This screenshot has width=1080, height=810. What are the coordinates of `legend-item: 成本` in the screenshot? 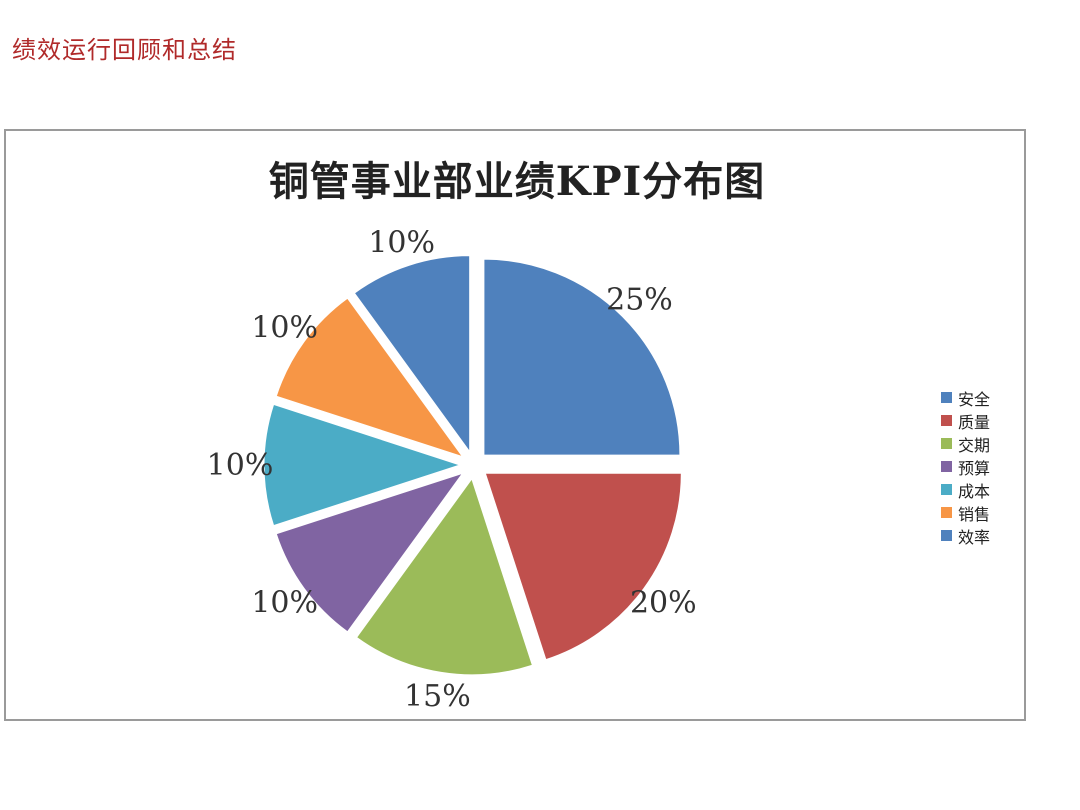 It's located at (965, 489).